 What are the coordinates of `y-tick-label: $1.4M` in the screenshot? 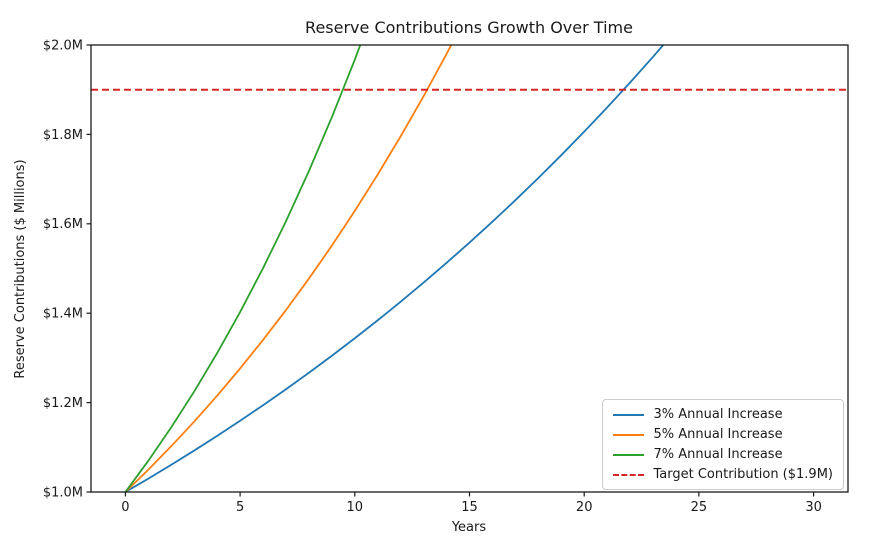 It's located at (63, 314).